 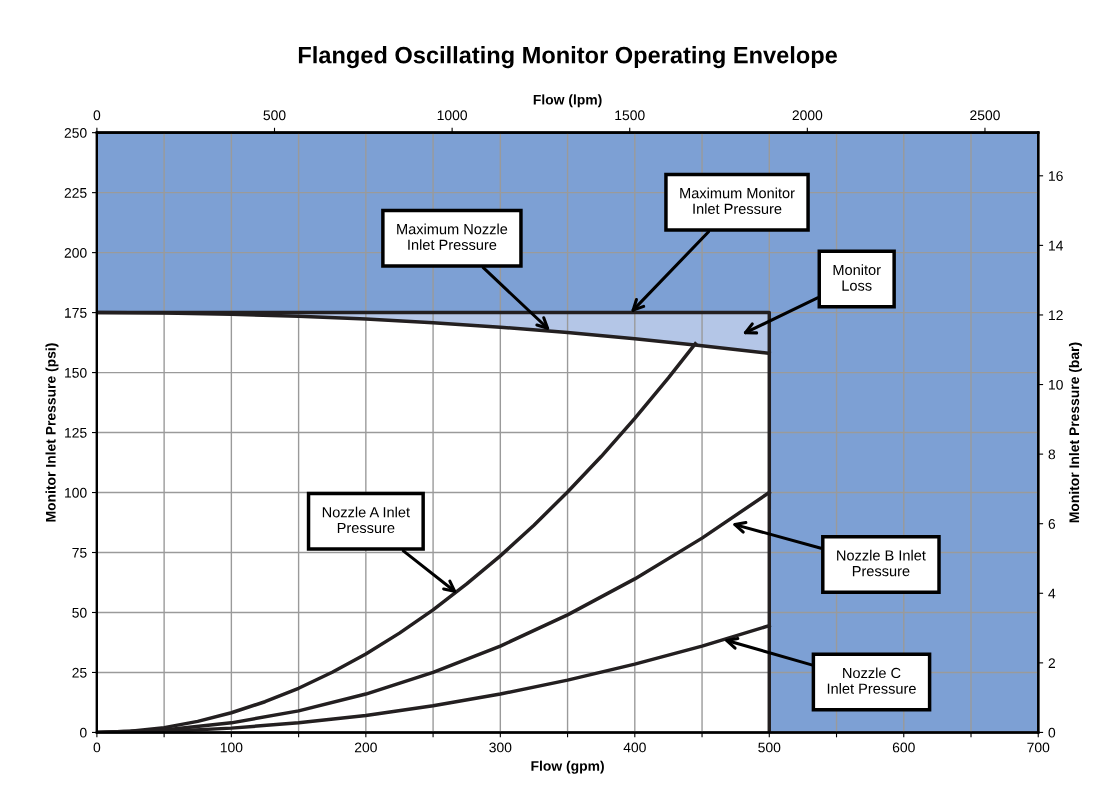 What do you see at coordinates (857, 277) in the screenshot?
I see `annotation: Monitor Loss` at bounding box center [857, 277].